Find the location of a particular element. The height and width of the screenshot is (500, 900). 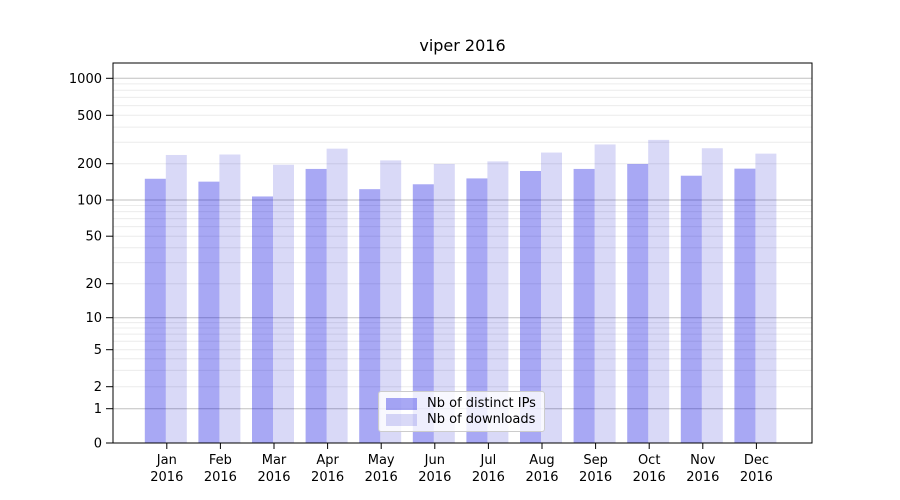

legend-label-downloads: Nb of downloads is located at coordinates (481, 419).